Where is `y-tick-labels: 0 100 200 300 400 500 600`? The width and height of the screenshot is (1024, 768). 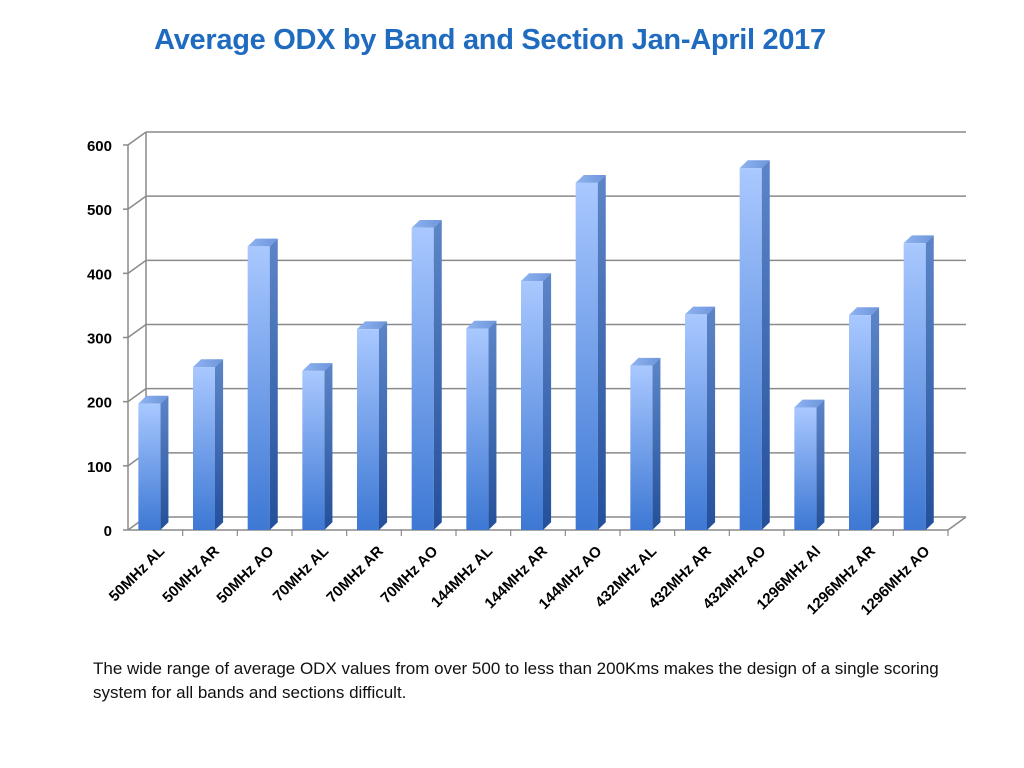
y-tick-labels: 0 100 200 300 400 500 600 is located at coordinates (99, 339).